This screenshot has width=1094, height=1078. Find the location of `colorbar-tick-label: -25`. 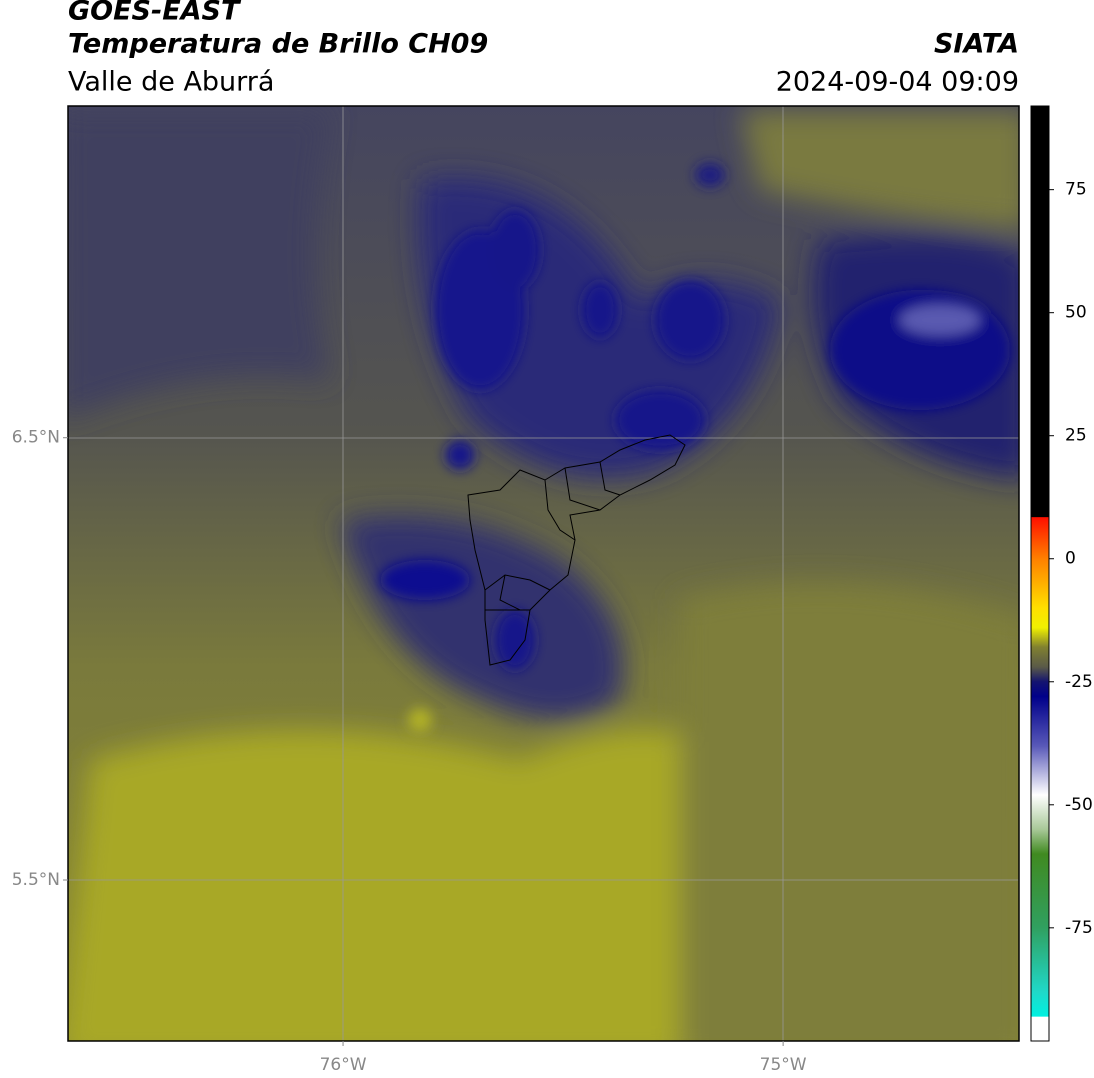

colorbar-tick-label: -25 is located at coordinates (1079, 682).